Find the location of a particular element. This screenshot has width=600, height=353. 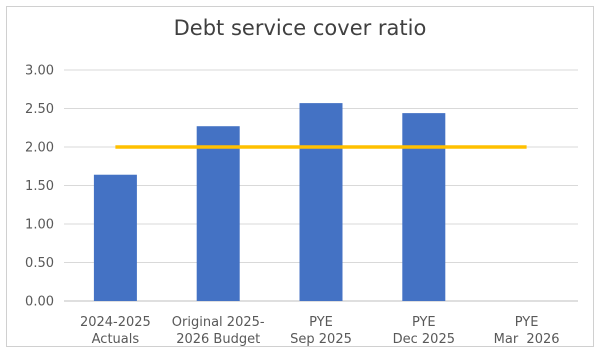

x-tick-label-line: 2026 Budget is located at coordinates (218, 339).